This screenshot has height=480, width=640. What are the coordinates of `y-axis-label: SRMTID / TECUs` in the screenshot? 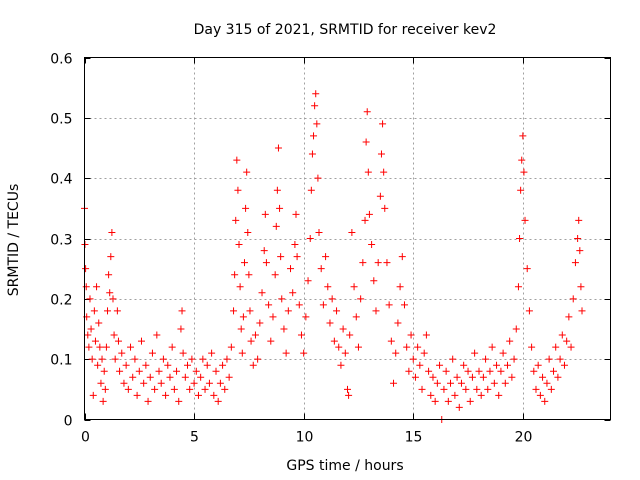 It's located at (14, 240).